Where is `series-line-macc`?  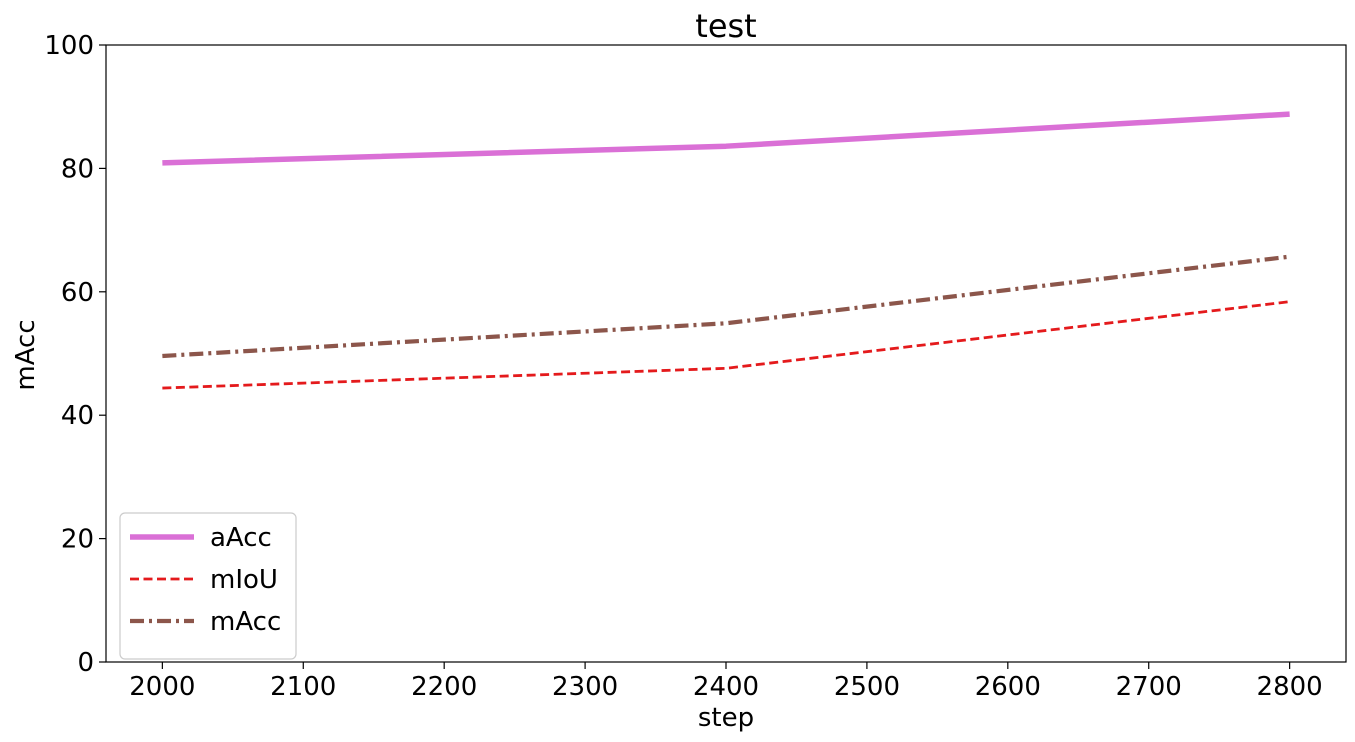
series-line-macc is located at coordinates (726, 306).